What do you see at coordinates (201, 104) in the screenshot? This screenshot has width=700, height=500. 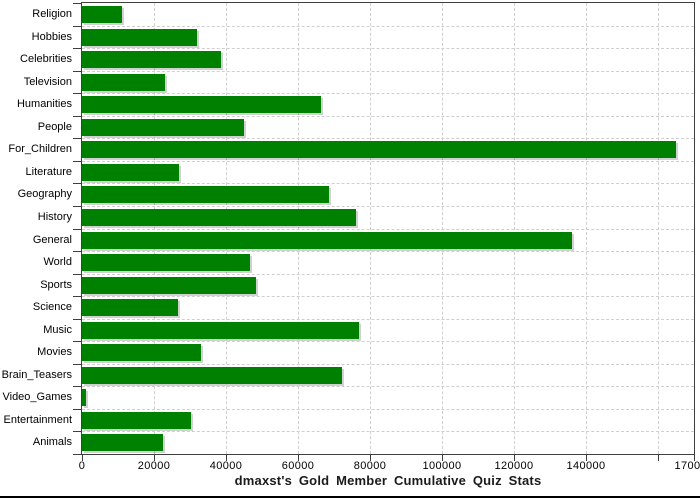 I see `bar-humanities` at bounding box center [201, 104].